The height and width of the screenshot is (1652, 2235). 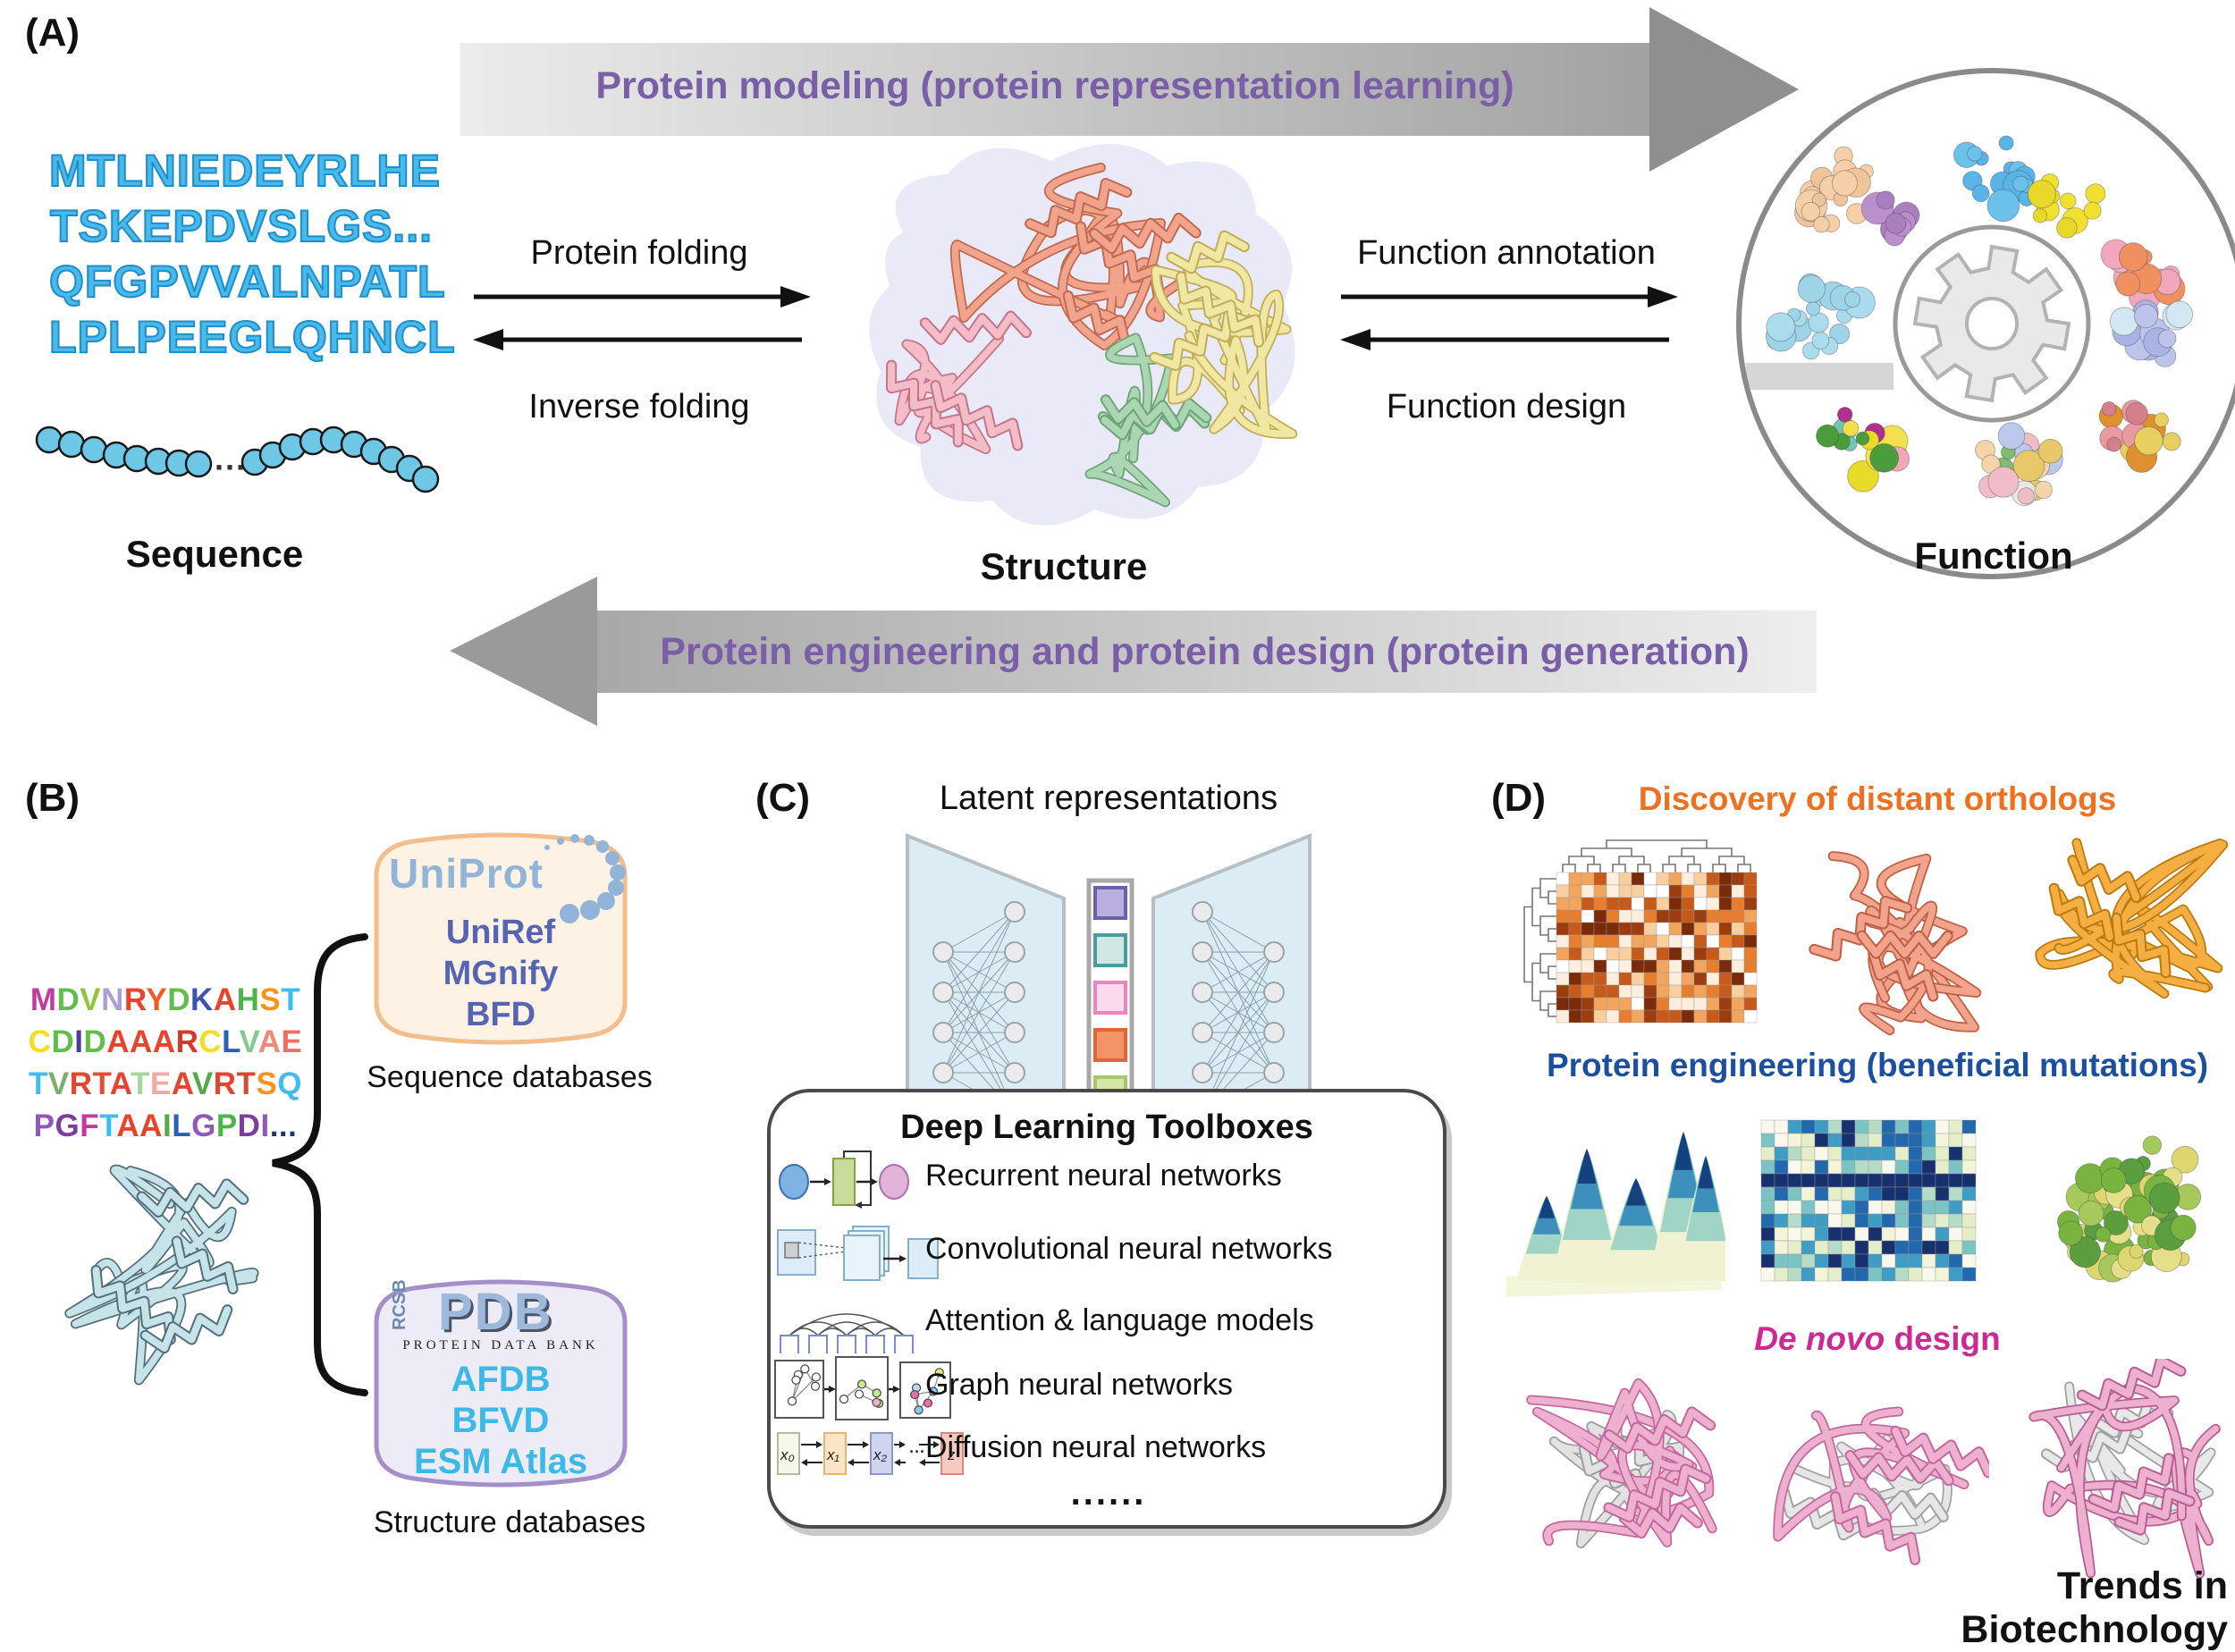 What do you see at coordinates (2008, 1608) in the screenshot?
I see `journal-name: Trends in Biotechnology` at bounding box center [2008, 1608].